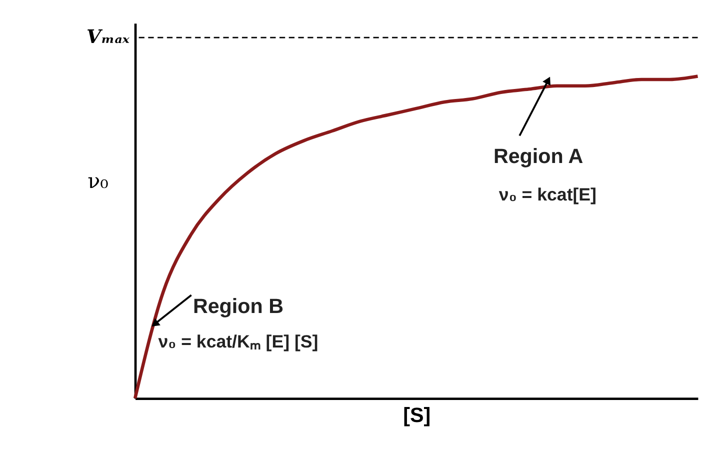 This screenshot has height=465, width=709. Describe the element at coordinates (417, 416) in the screenshot. I see `x-axis-title: [S]` at that location.